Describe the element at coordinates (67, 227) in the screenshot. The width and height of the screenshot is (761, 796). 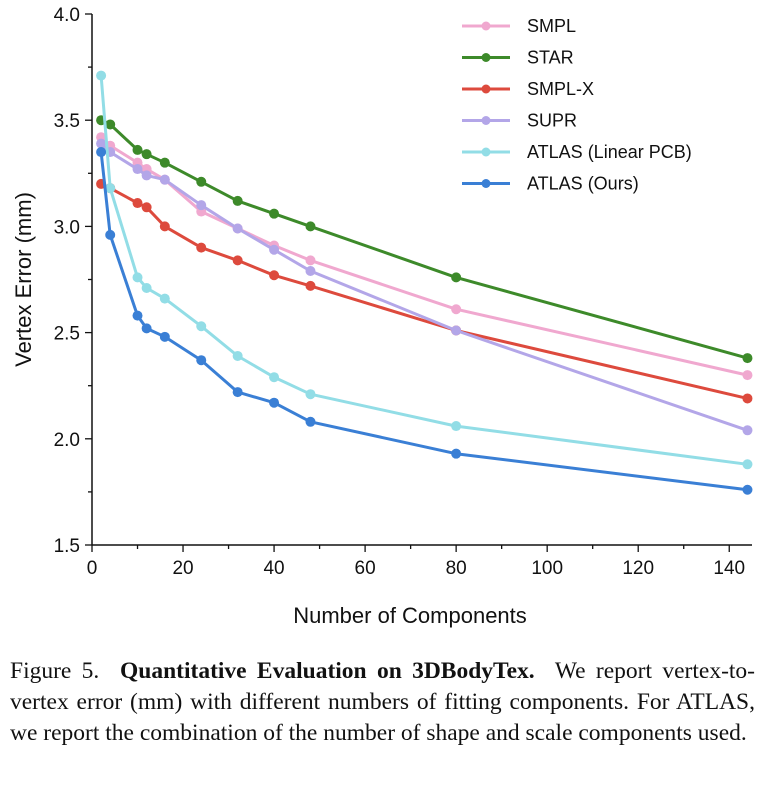
I see `y-tick-label: 3.0` at that location.